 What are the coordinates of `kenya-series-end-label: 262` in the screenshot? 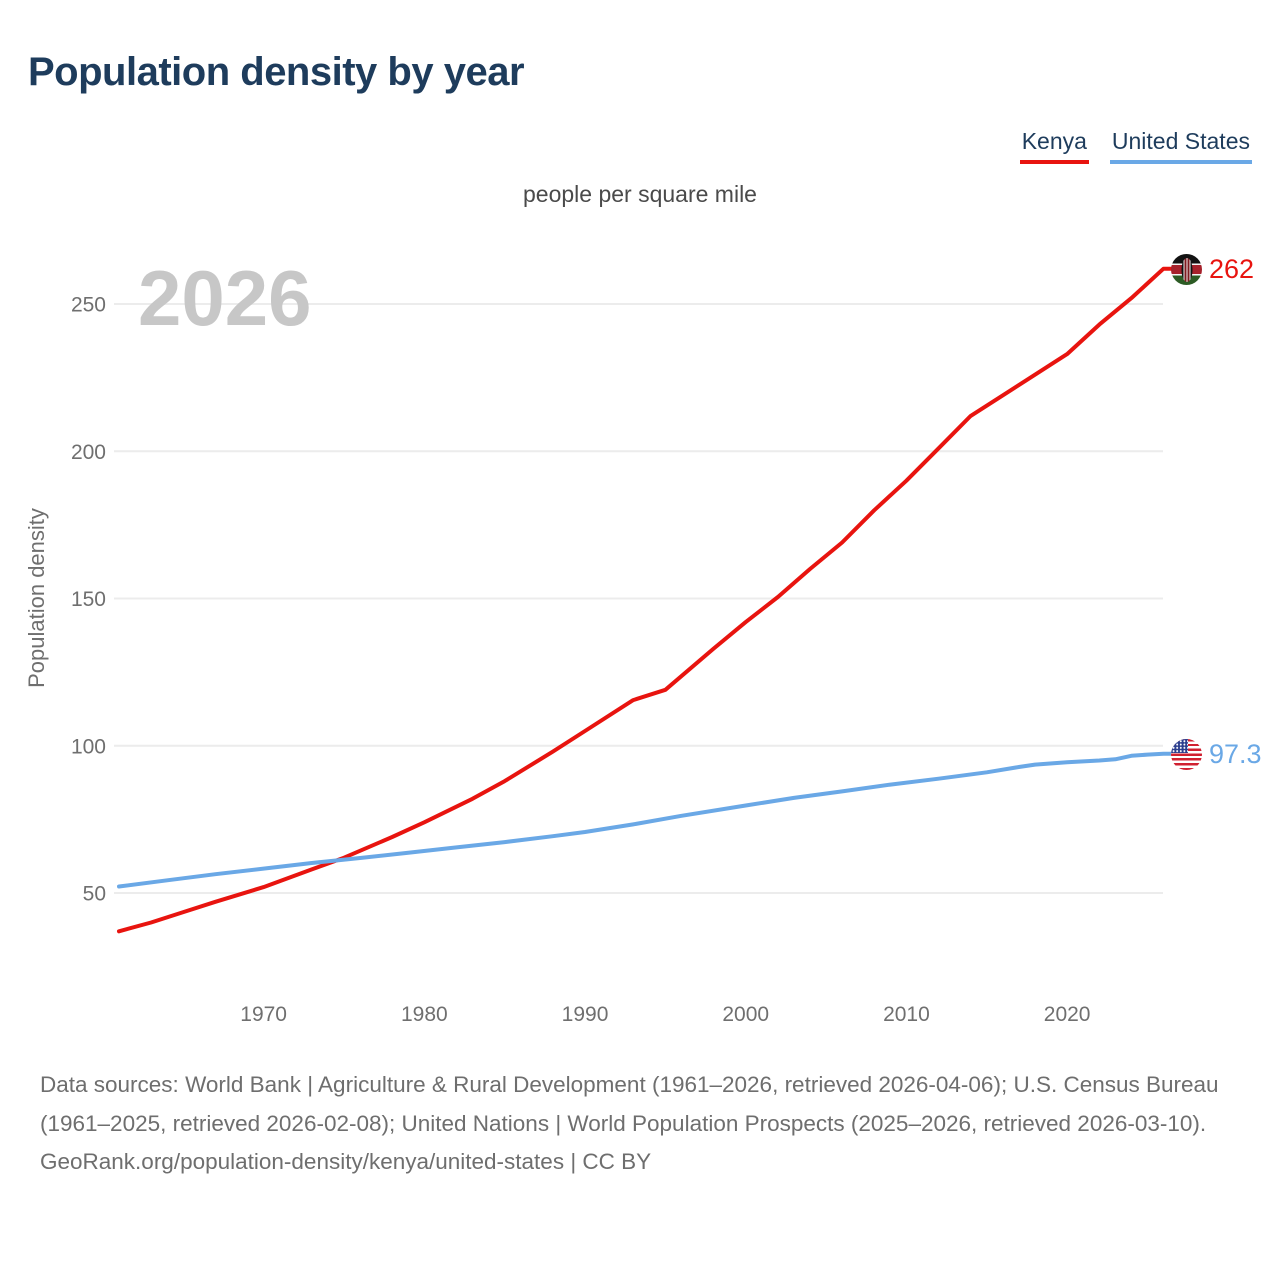 It's located at (1212, 269).